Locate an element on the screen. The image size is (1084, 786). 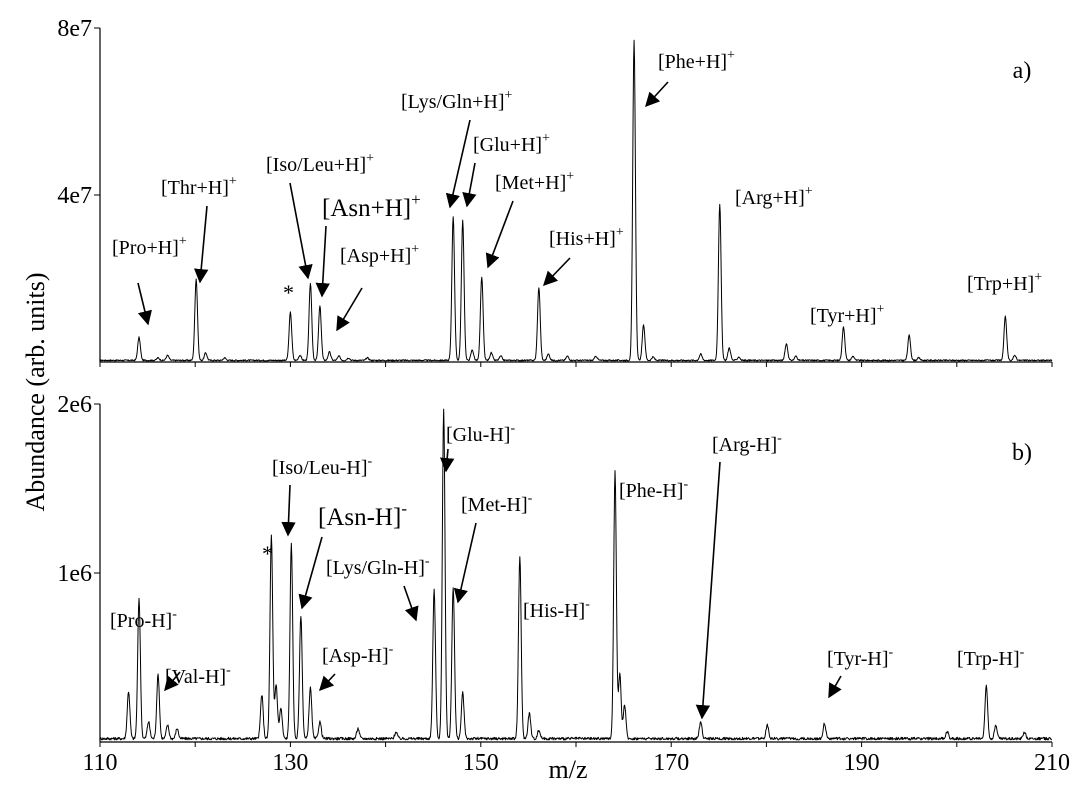
y-axis-title: Abundance (arb. units) is located at coordinates (35, 392).